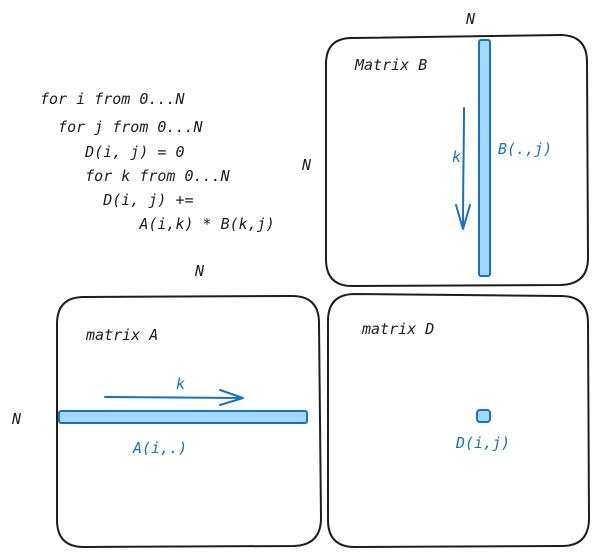 The width and height of the screenshot is (598, 557). What do you see at coordinates (391, 65) in the screenshot?
I see `matrix-b-title: Matrix B` at bounding box center [391, 65].